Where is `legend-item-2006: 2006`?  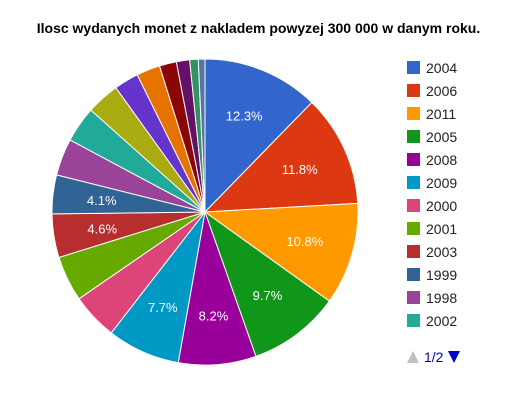
legend-item-2006: 2006 is located at coordinates (457, 90).